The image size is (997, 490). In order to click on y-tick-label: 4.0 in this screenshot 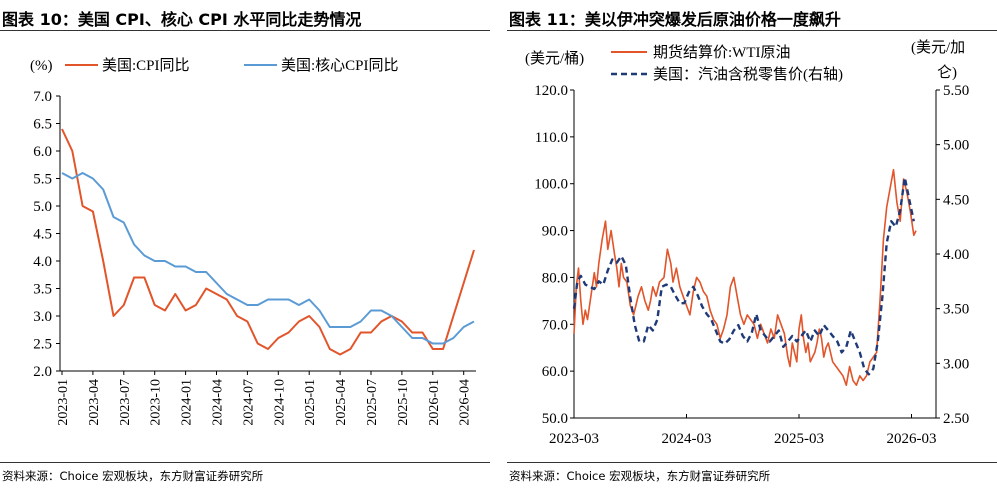, I will do `click(42, 262)`.